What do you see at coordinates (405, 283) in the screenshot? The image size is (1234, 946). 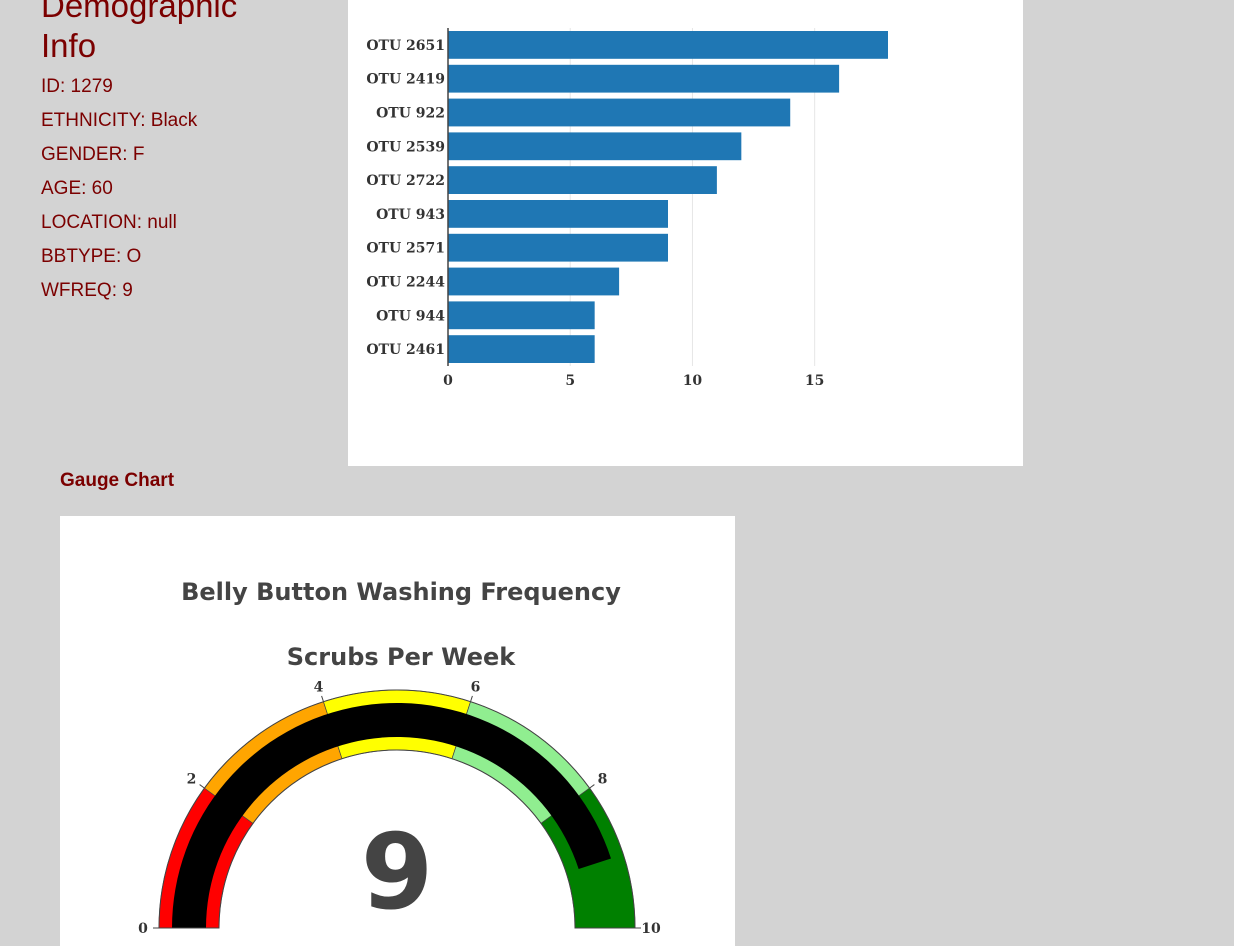 I see `bar-category-label: OTU 2244` at bounding box center [405, 283].